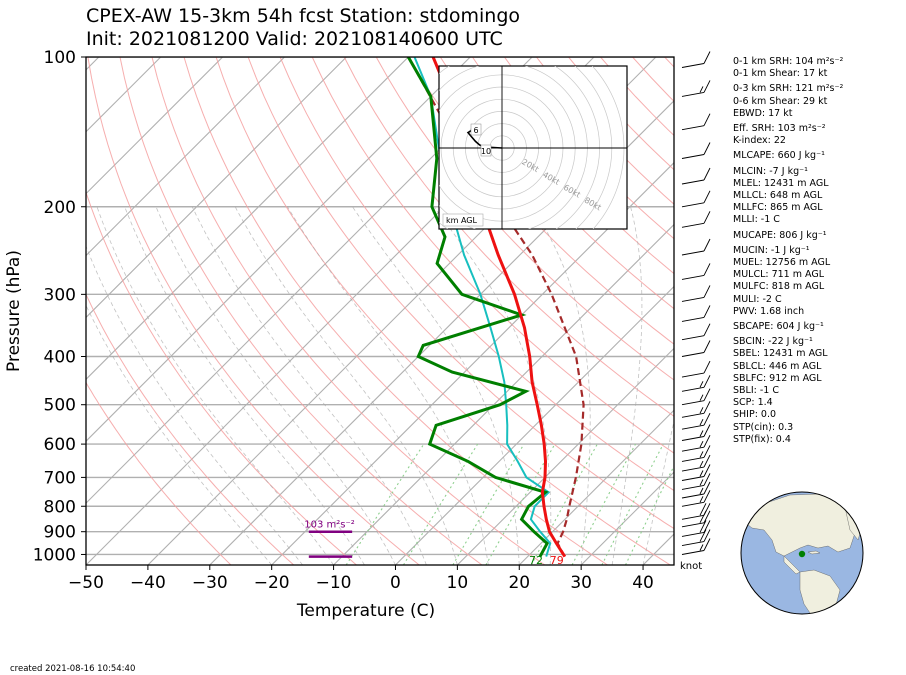  I want to click on index-line: MLLFC: 865 m AGL, so click(778, 208).